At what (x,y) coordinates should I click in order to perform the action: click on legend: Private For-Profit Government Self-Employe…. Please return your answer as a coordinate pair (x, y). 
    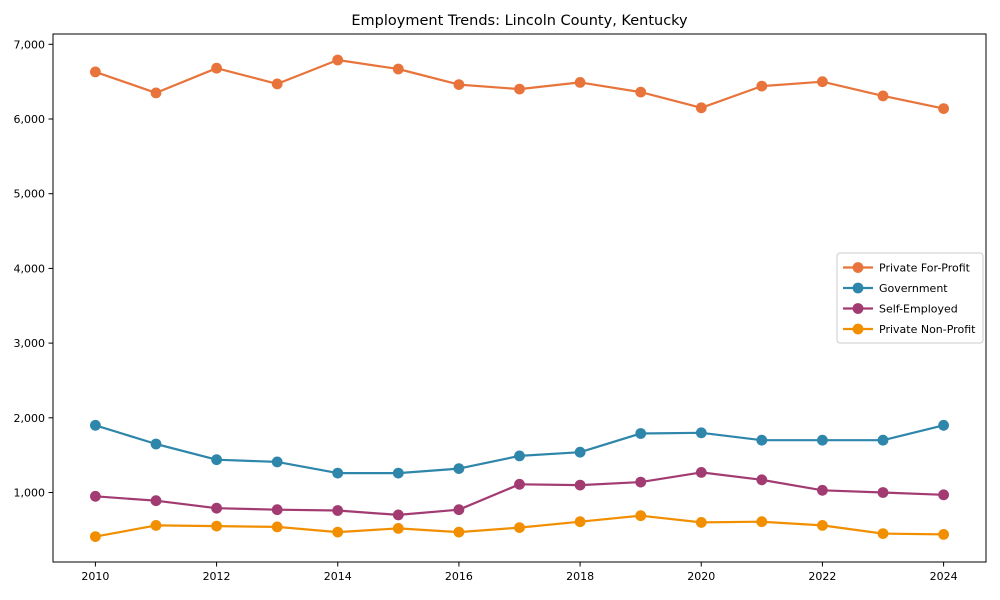
    Looking at the image, I should click on (910, 298).